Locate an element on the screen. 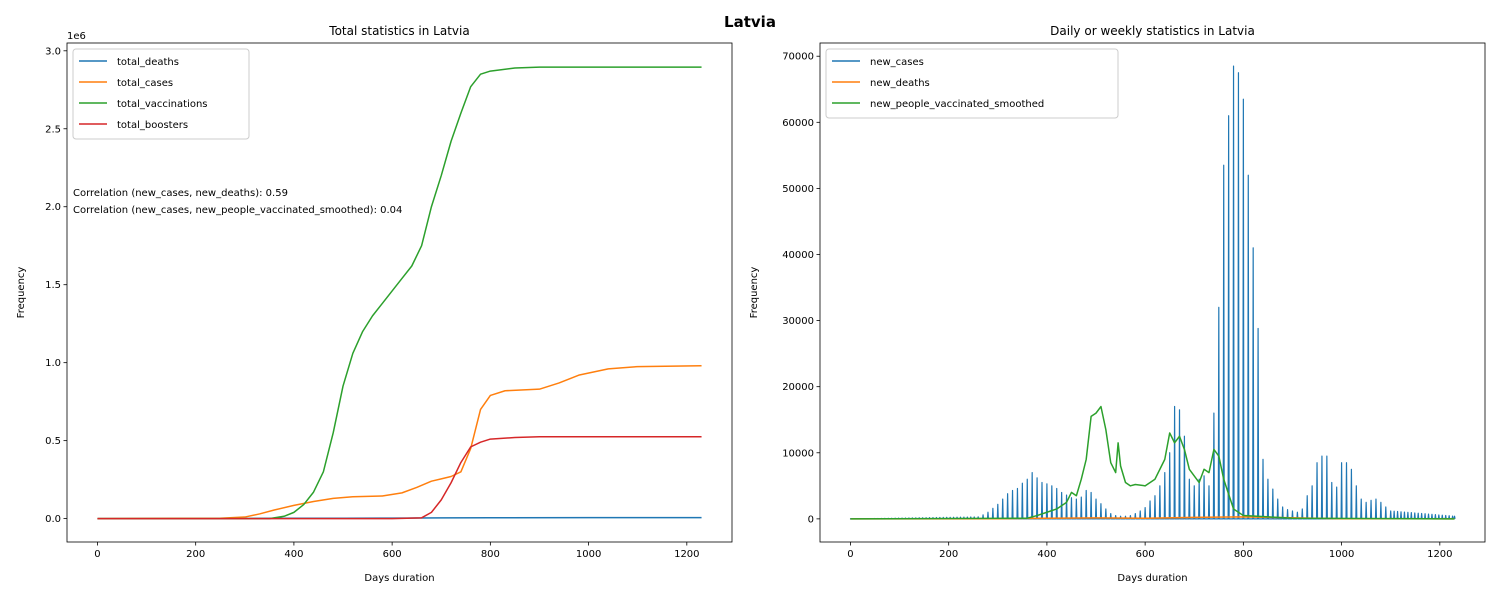  legend-label: new_people_vaccinated_smoothed is located at coordinates (957, 104).